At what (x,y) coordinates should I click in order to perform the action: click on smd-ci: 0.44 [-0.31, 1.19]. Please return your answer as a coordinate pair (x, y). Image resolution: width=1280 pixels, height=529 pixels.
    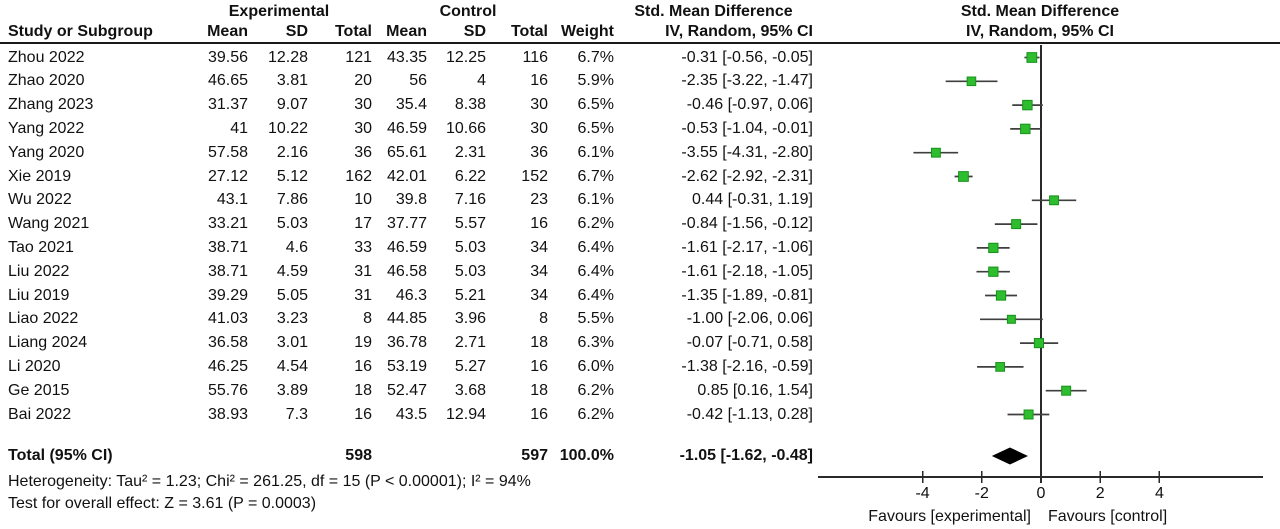
    Looking at the image, I should click on (752, 200).